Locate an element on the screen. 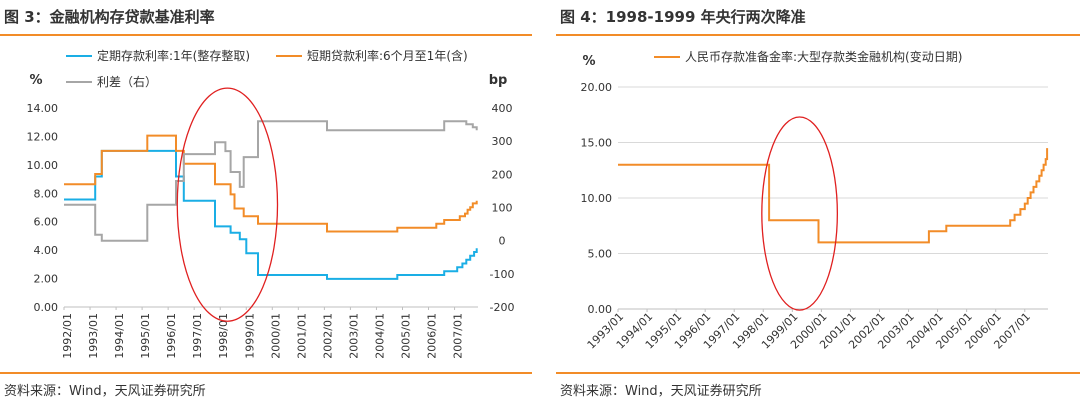  x-tick-label: 1995/01 is located at coordinates (145, 336).